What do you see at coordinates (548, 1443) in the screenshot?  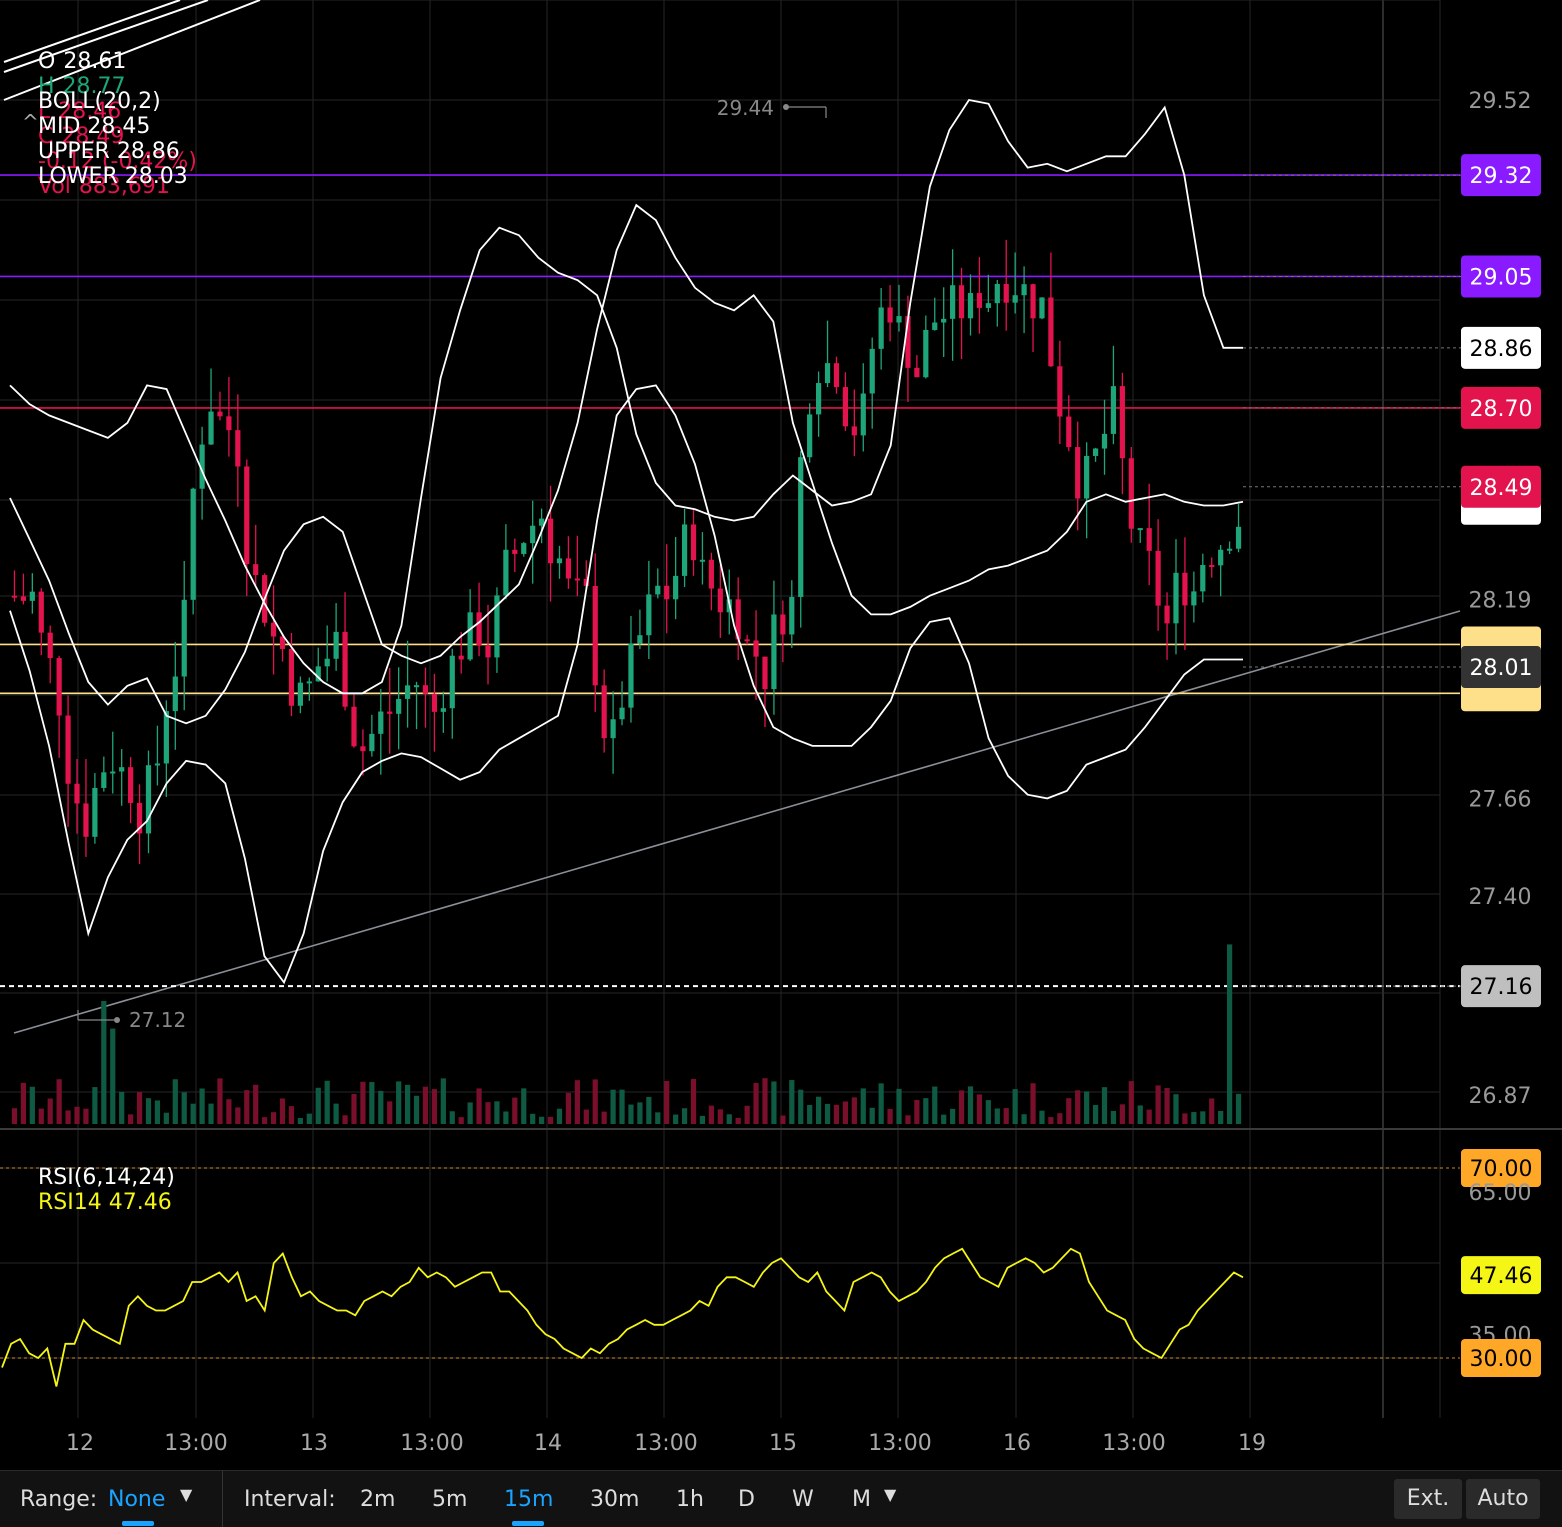 I see `time-axis-tick: 14` at bounding box center [548, 1443].